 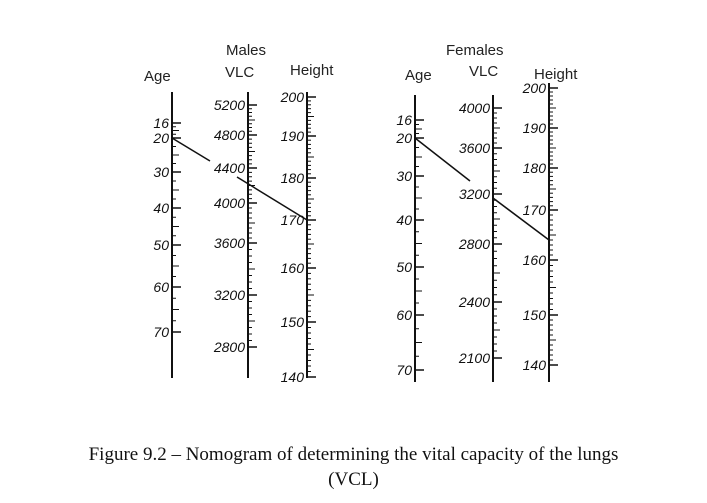 I want to click on males-height-tick-label: 160, so click(x=293, y=268).